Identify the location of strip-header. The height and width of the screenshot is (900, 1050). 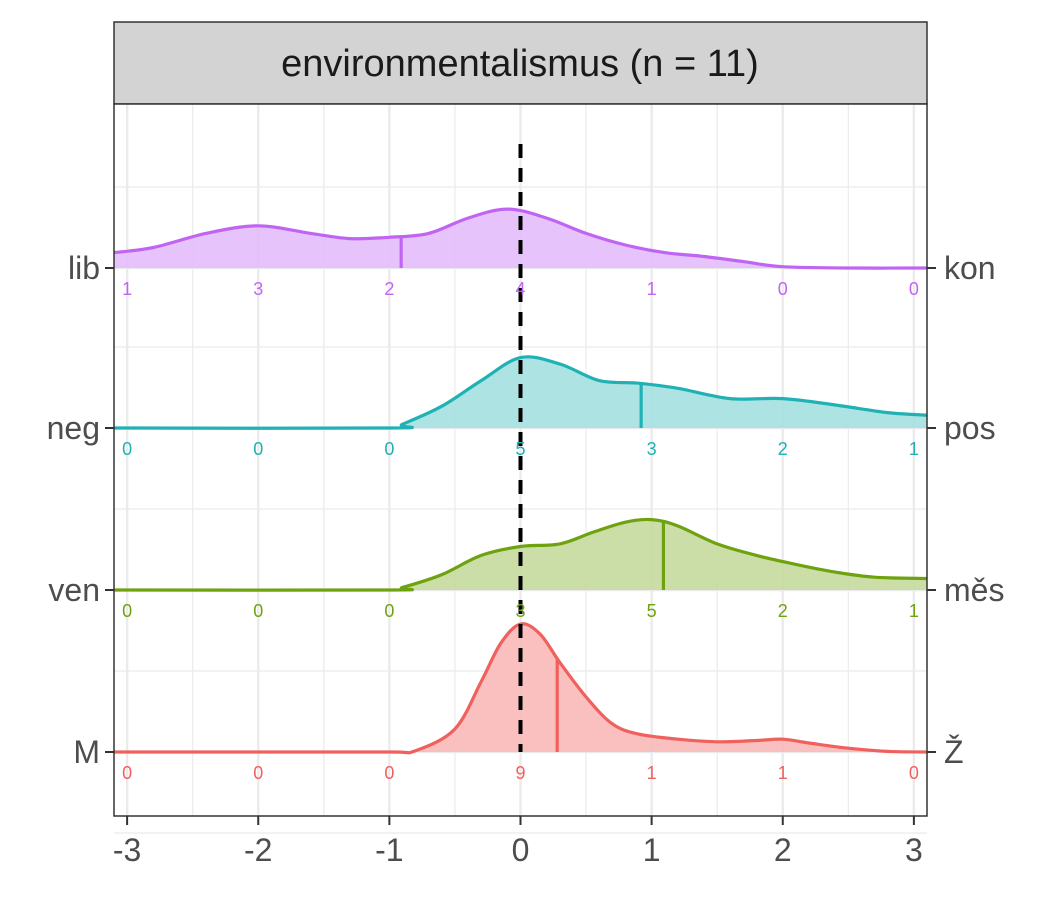
(520, 63).